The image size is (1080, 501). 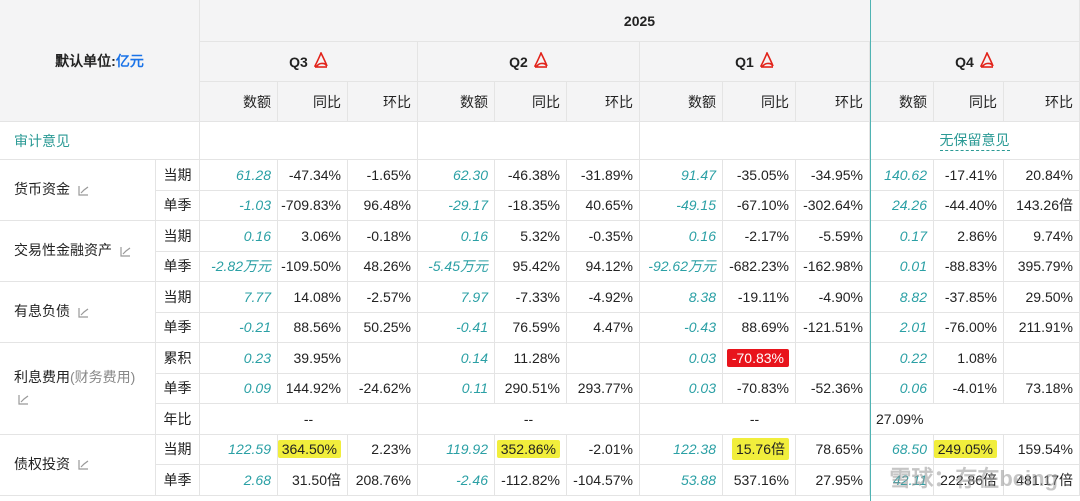 What do you see at coordinates (74, 388) in the screenshot?
I see `row-label-wrap: 利息费用(财务费用)` at bounding box center [74, 388].